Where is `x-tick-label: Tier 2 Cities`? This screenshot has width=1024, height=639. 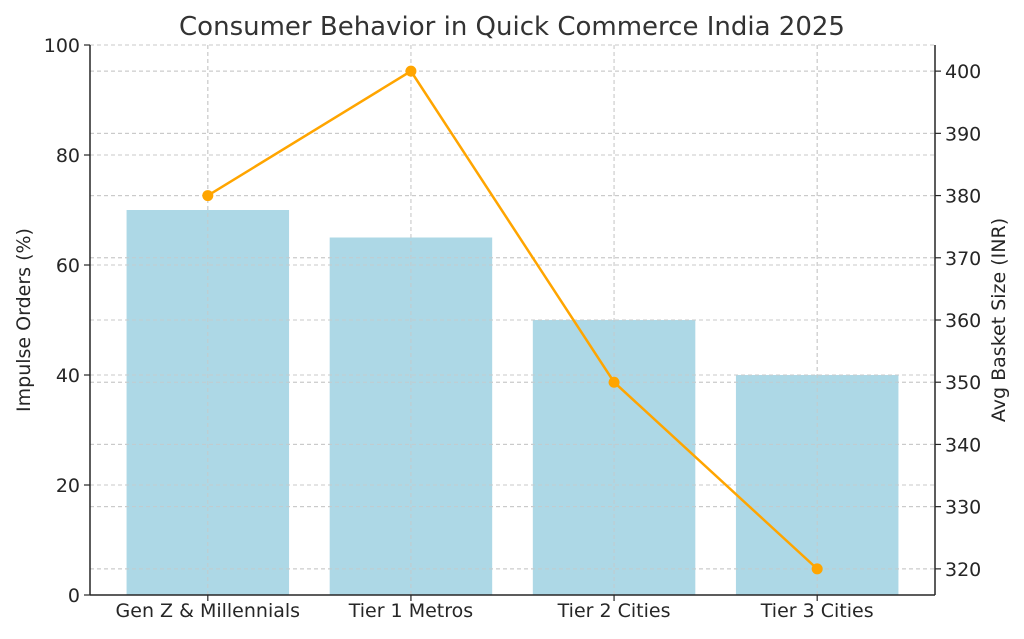
x-tick-label: Tier 2 Cities is located at coordinates (614, 611).